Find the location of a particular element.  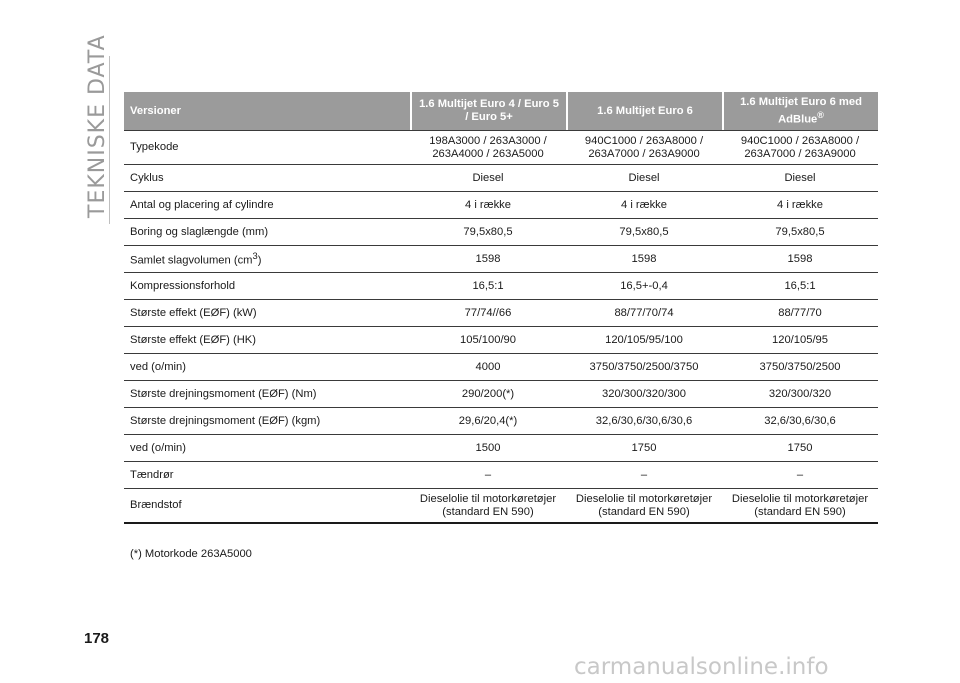

header-euro6-adblue-text: 1.6 Multijet Euro 6 med AdBlue is located at coordinates (801, 110).